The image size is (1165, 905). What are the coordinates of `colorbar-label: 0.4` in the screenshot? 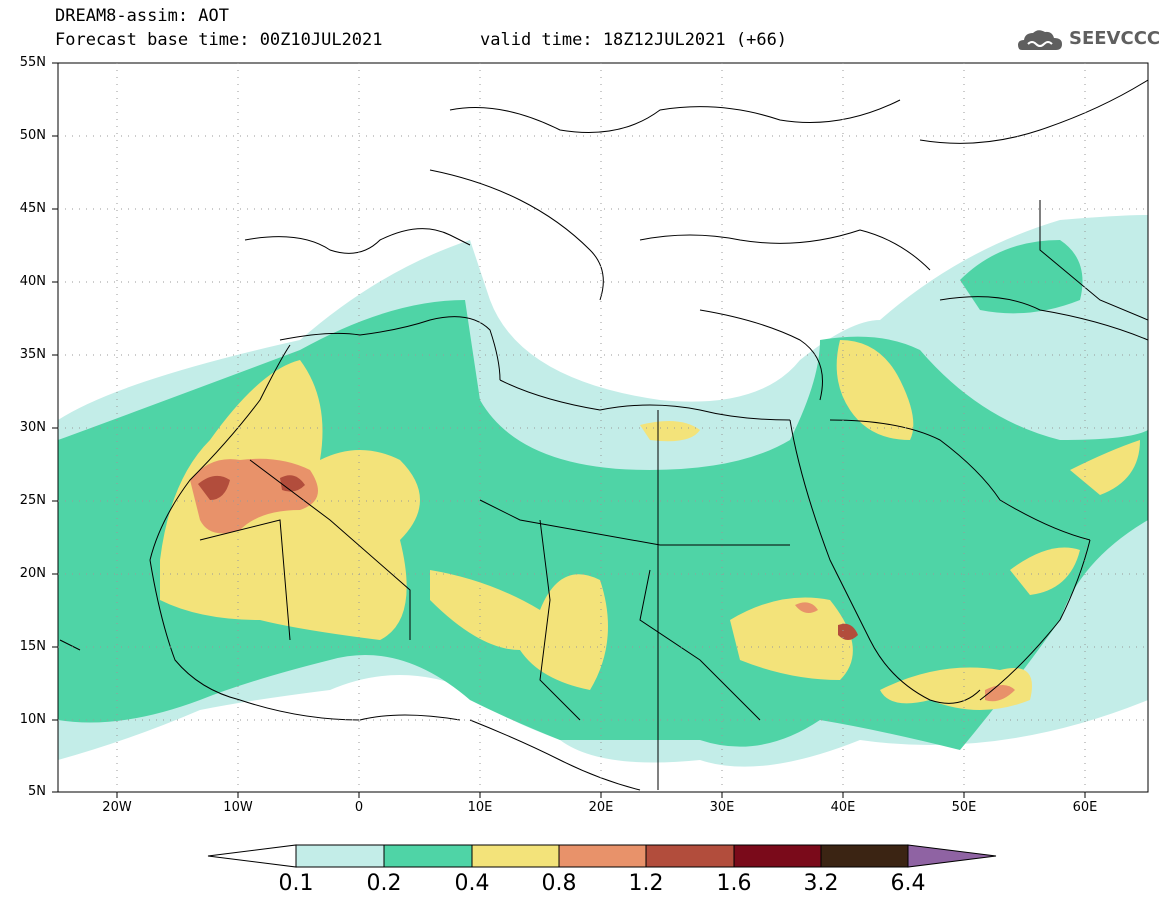 It's located at (472, 883).